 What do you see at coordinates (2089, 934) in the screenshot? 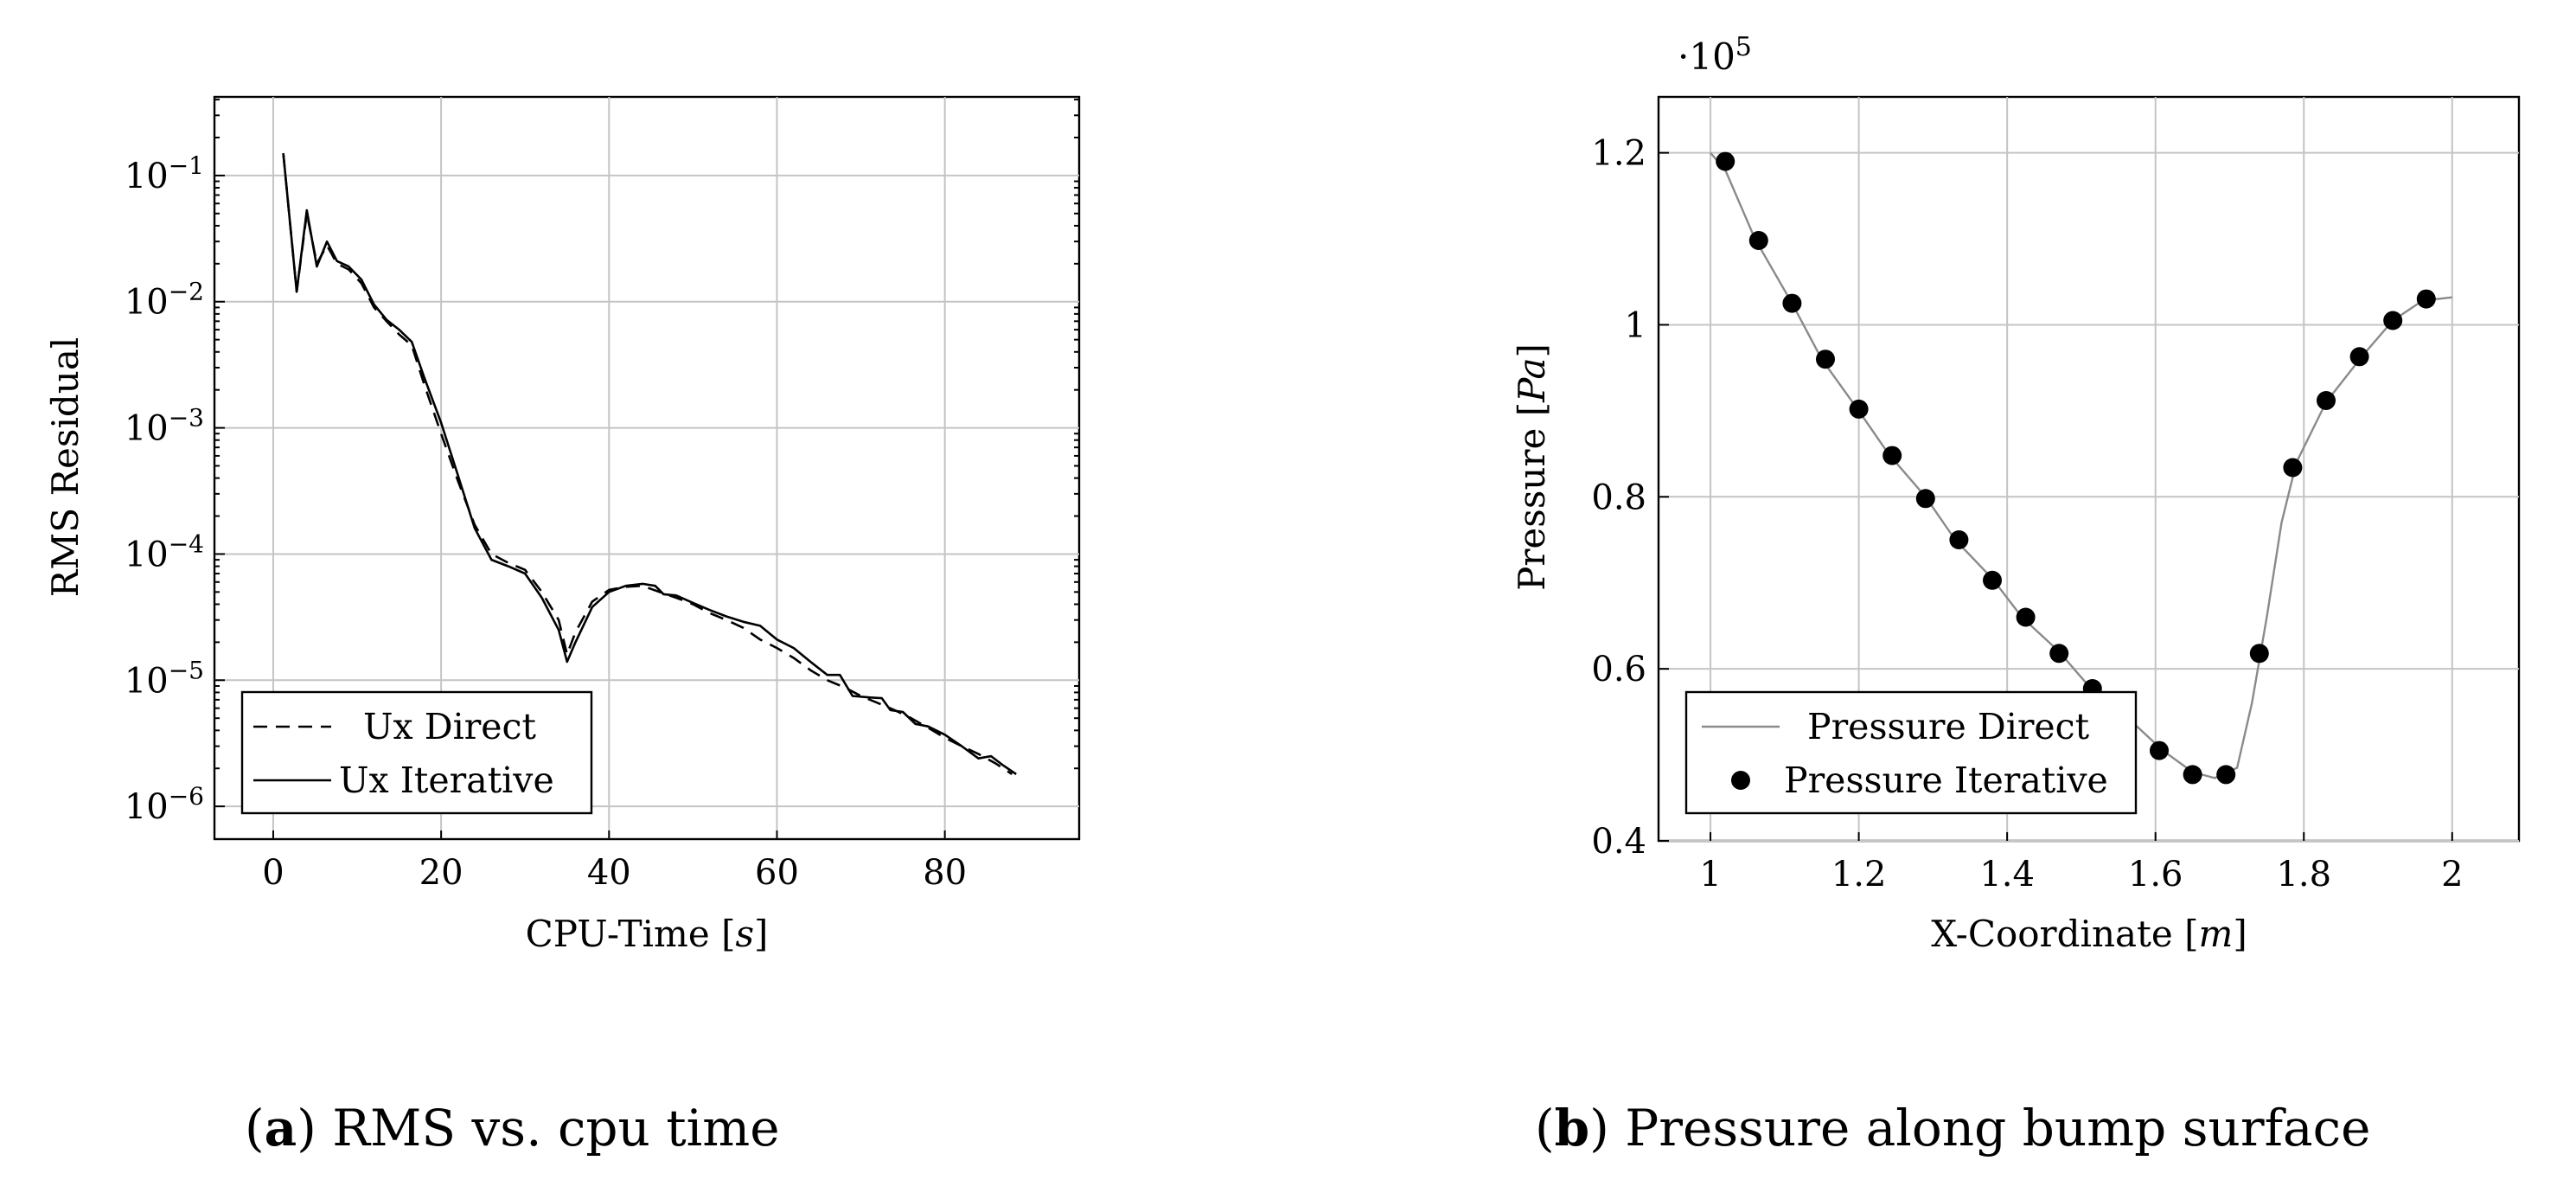
I see `chart-b-xlabel: X-Coordinate [m]` at bounding box center [2089, 934].